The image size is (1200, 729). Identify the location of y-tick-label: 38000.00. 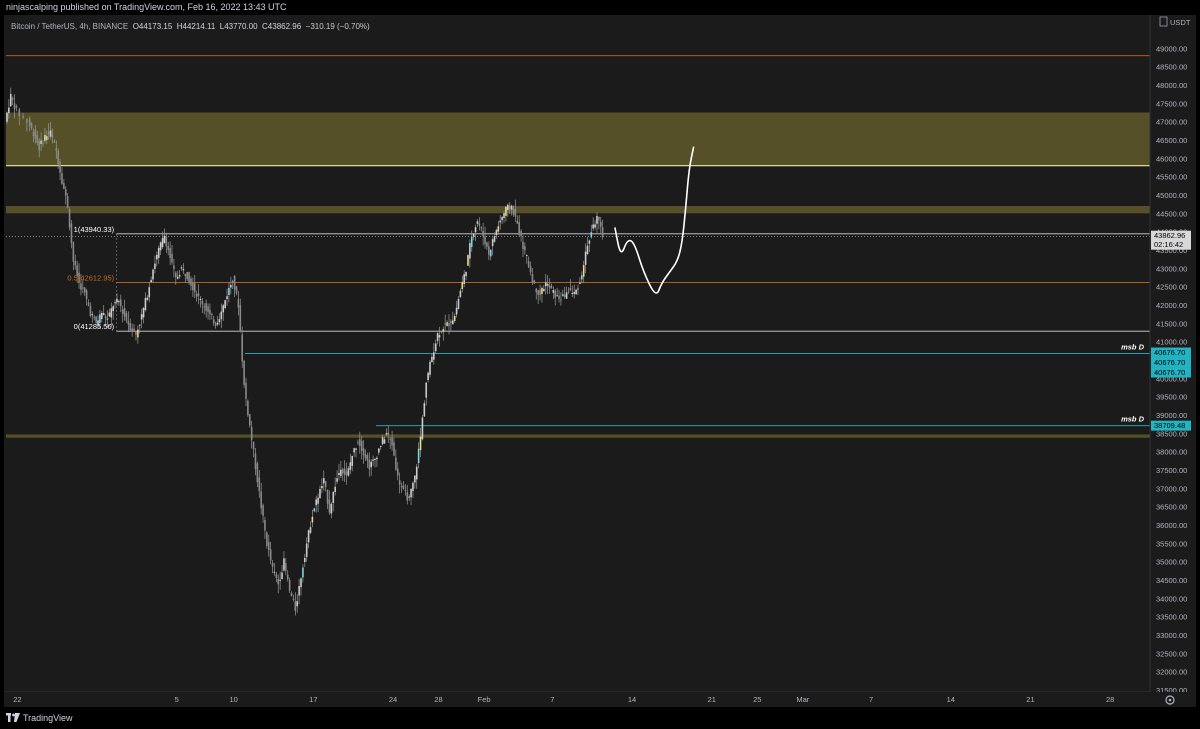
(1171, 452).